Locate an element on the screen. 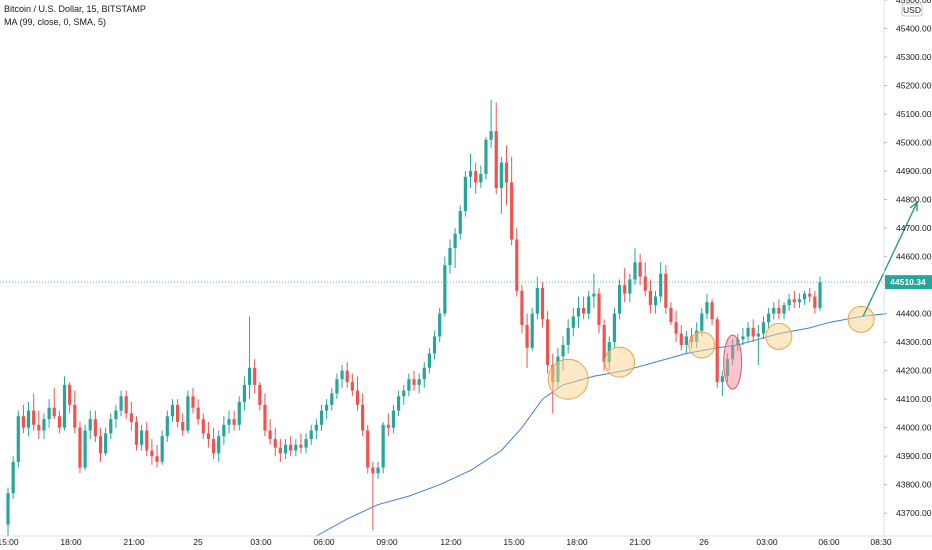  price-tick-label: 44400.00 is located at coordinates (914, 314).